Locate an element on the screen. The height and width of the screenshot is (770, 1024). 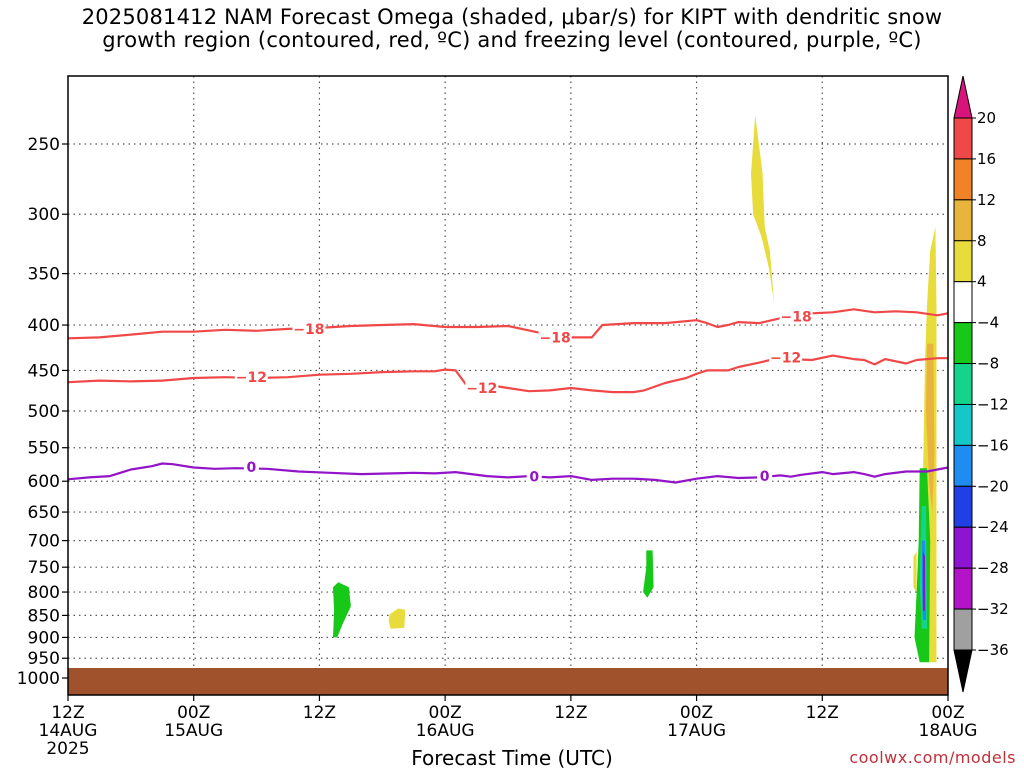
x-tick-label: 15AUG is located at coordinates (193, 731).